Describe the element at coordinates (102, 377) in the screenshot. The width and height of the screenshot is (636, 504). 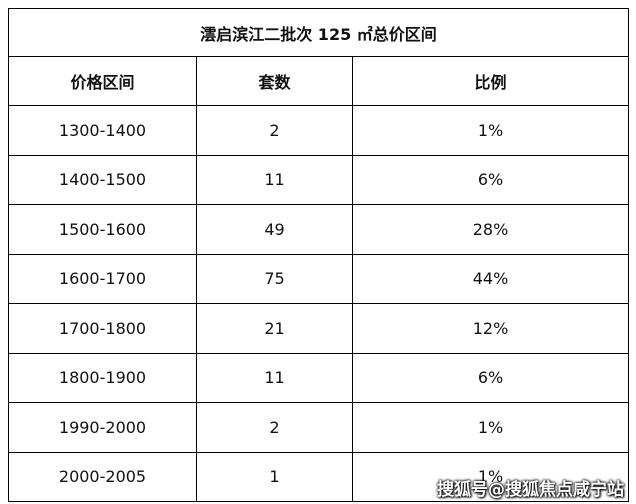
I see `cell: 1800-1900` at that location.